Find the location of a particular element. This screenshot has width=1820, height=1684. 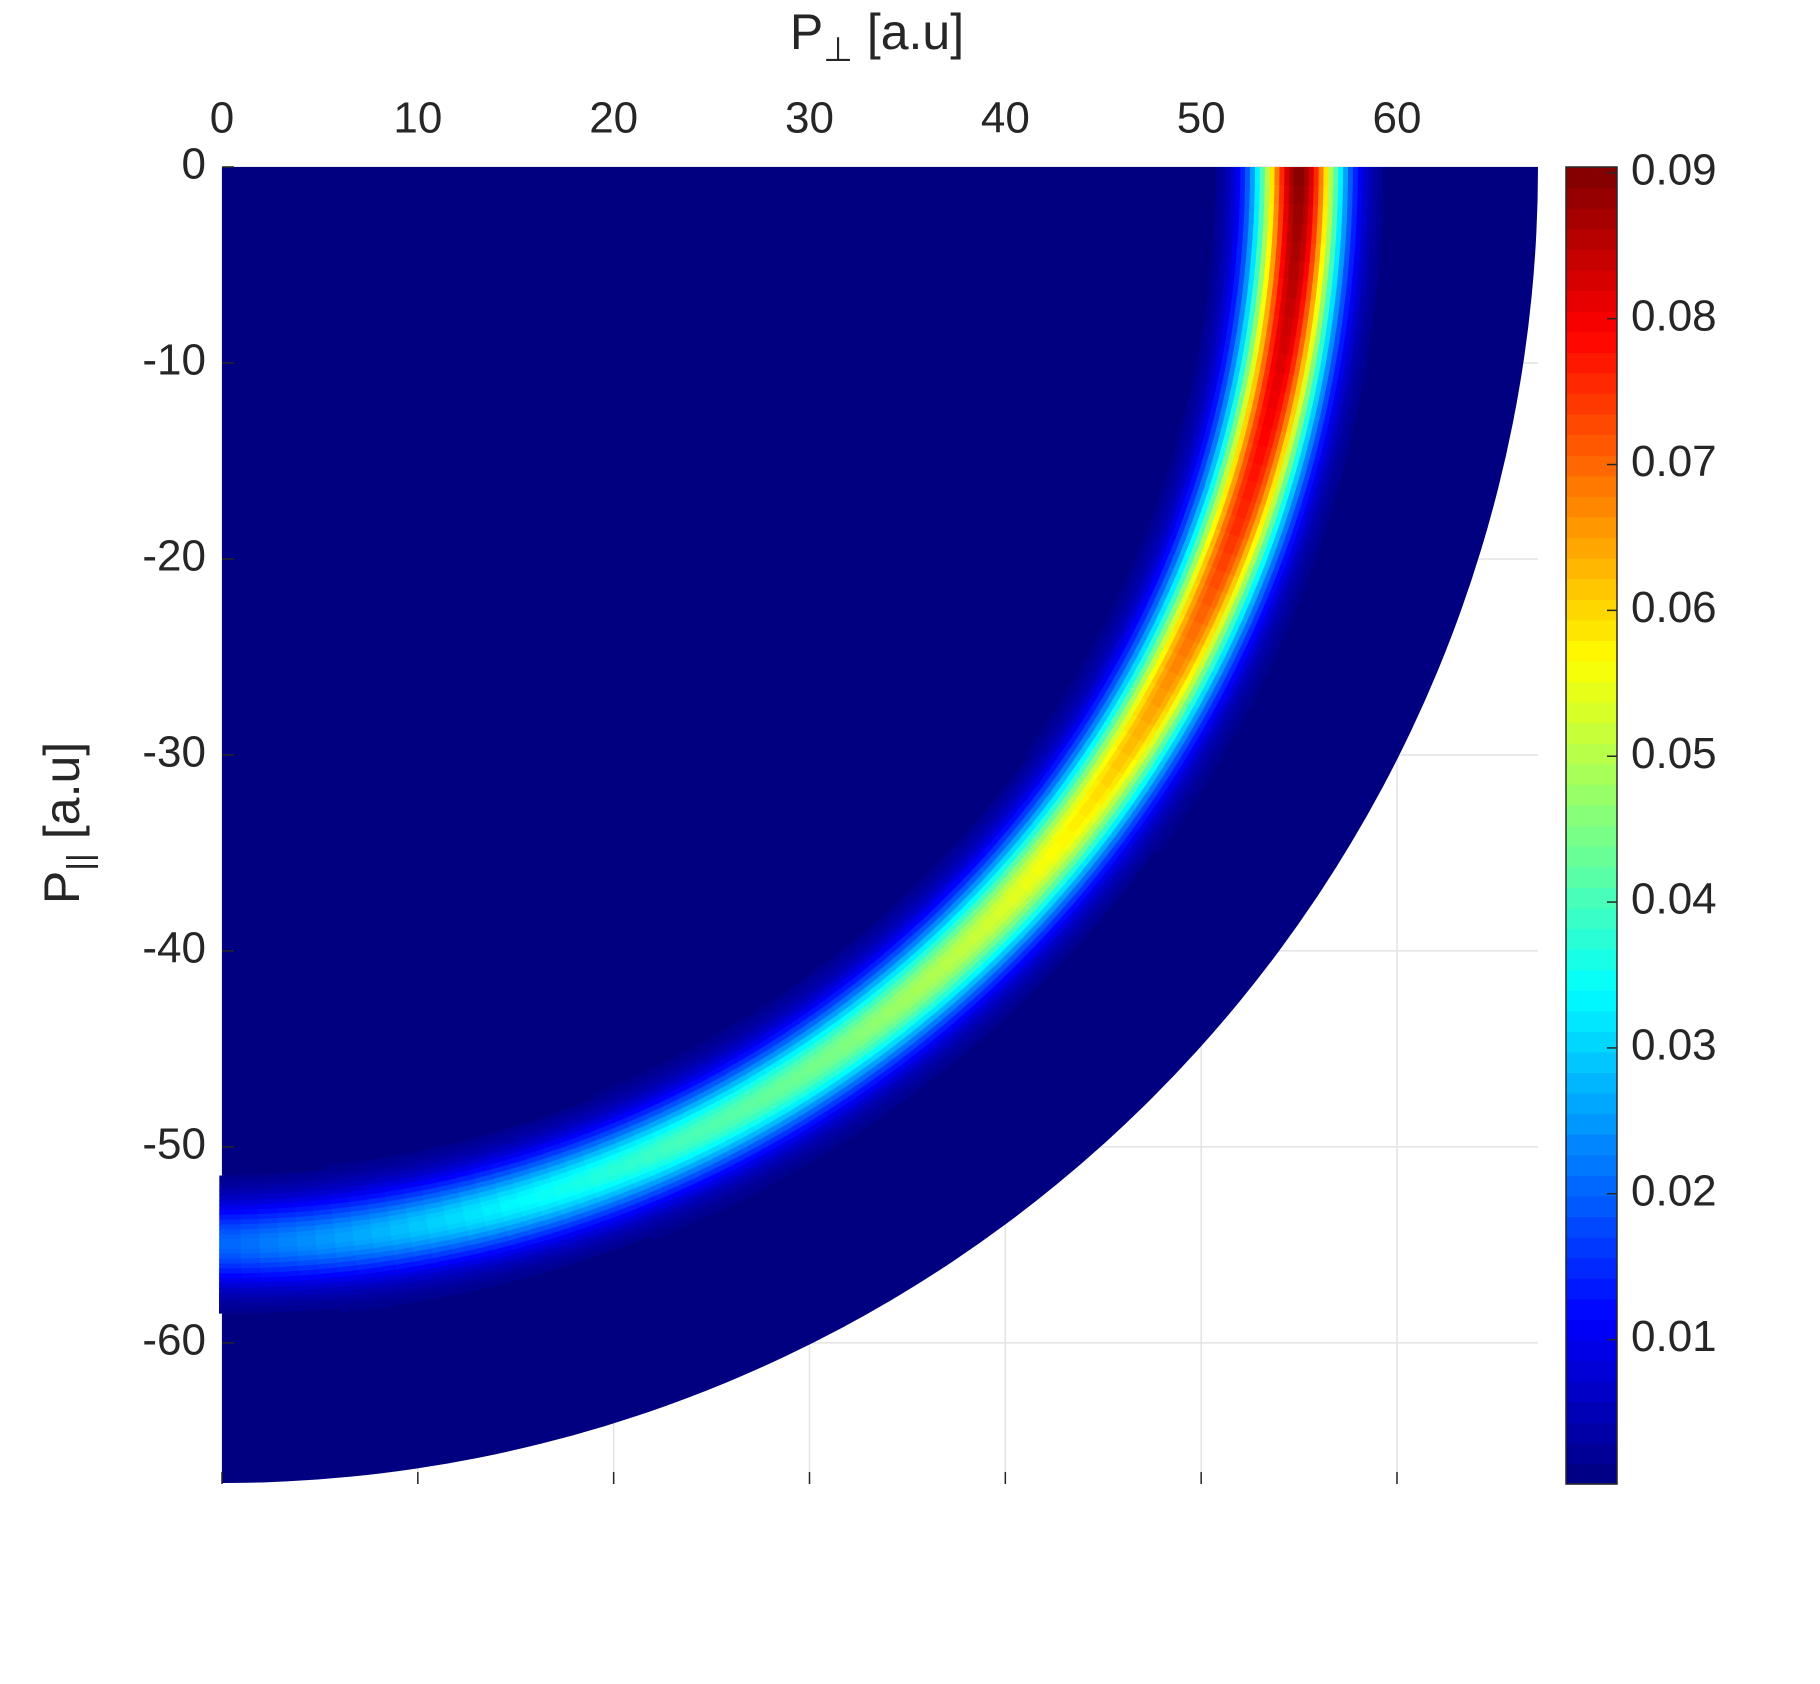

x-label-subscript: ⊥ is located at coordinates (838, 50).